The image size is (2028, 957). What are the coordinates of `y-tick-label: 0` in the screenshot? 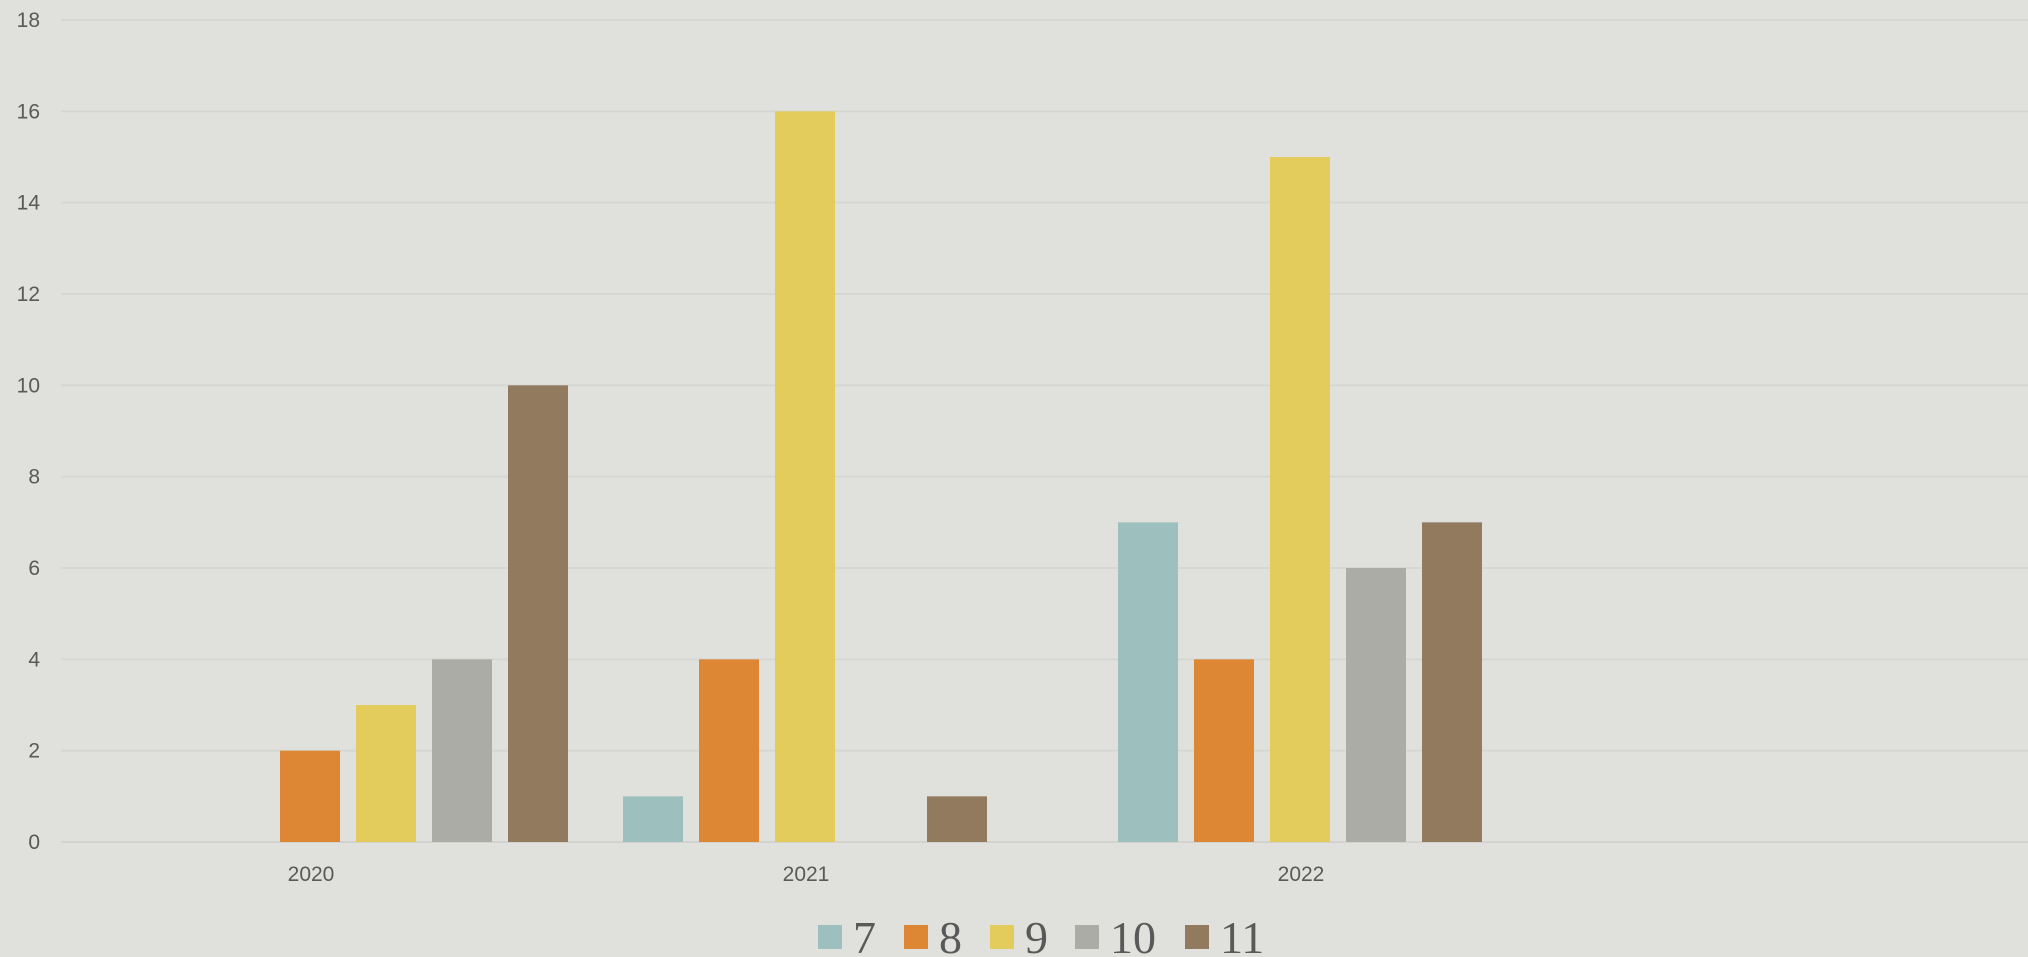 It's located at (34, 842).